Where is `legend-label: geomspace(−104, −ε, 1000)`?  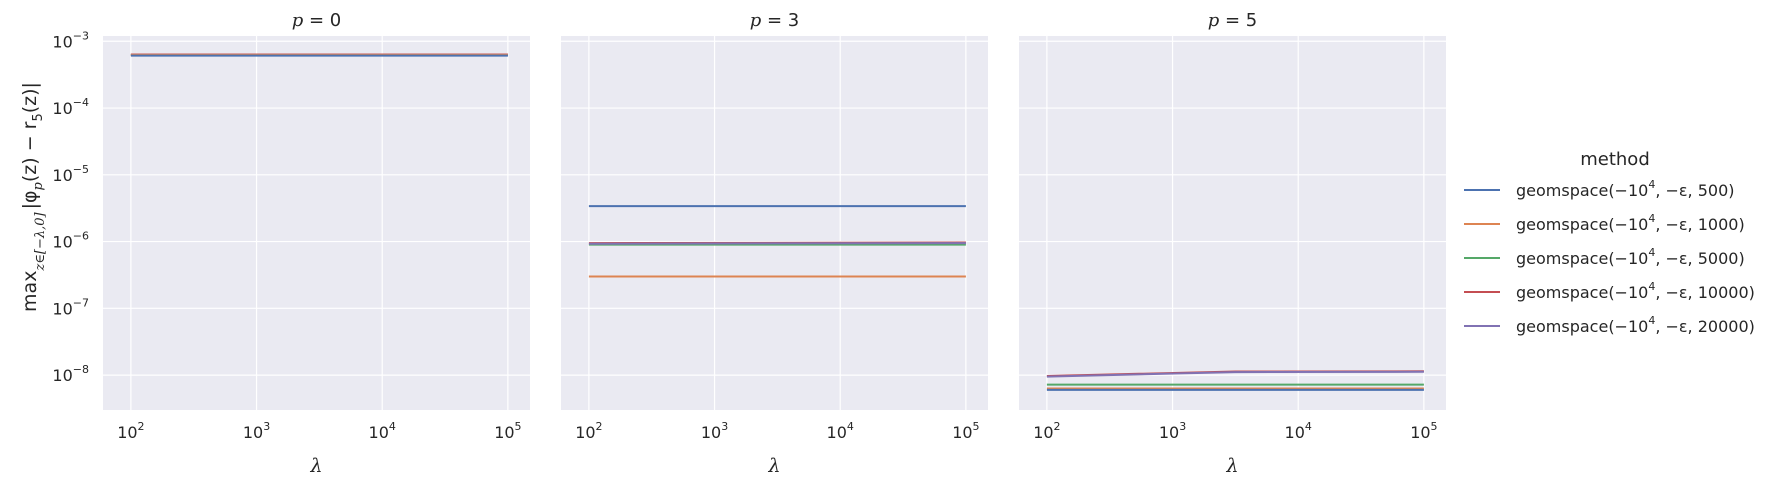 legend-label: geomspace(−104, −ε, 1000) is located at coordinates (1630, 223).